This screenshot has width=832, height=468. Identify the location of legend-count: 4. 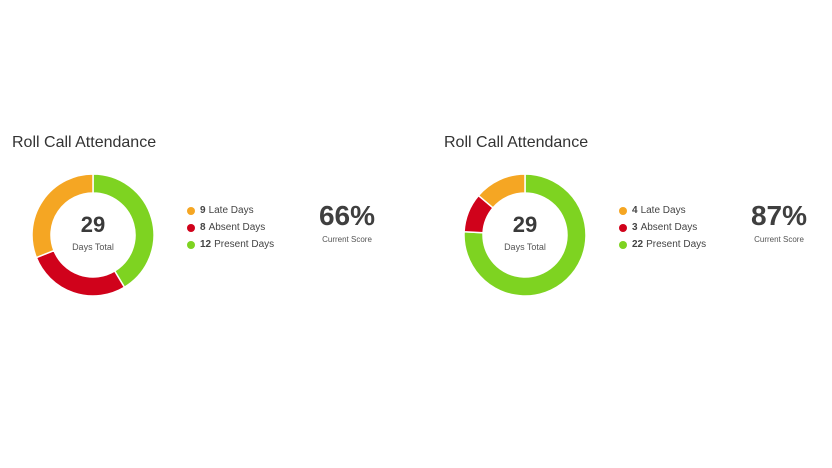
(635, 210).